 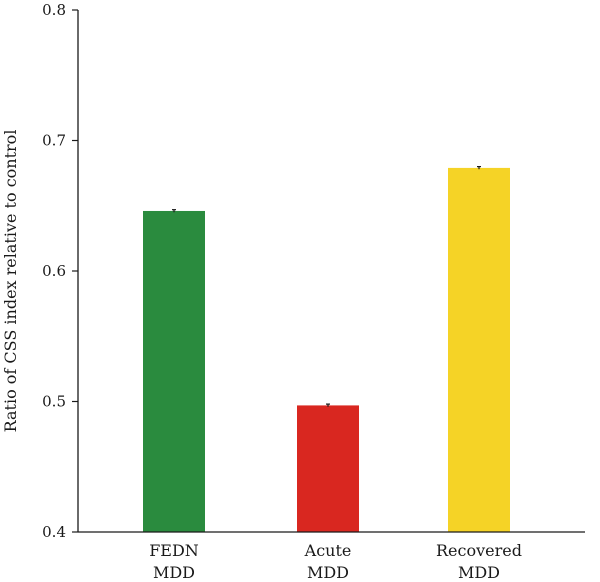 What do you see at coordinates (479, 550) in the screenshot?
I see `x-category-label: Recovered` at bounding box center [479, 550].